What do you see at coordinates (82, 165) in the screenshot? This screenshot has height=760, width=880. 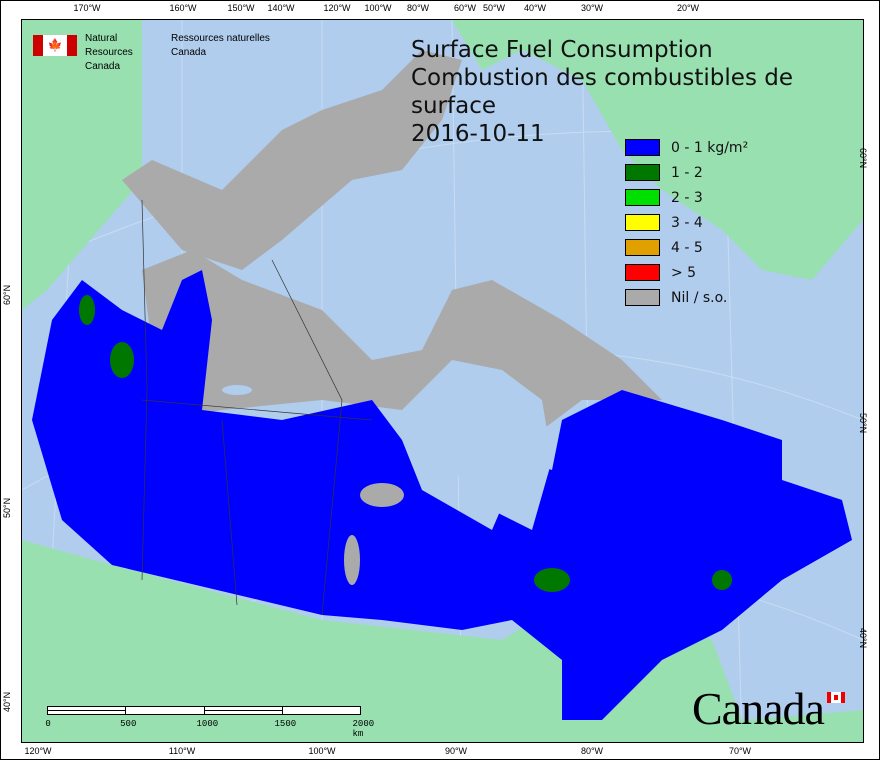 I see `alaska-landmass` at bounding box center [82, 165].